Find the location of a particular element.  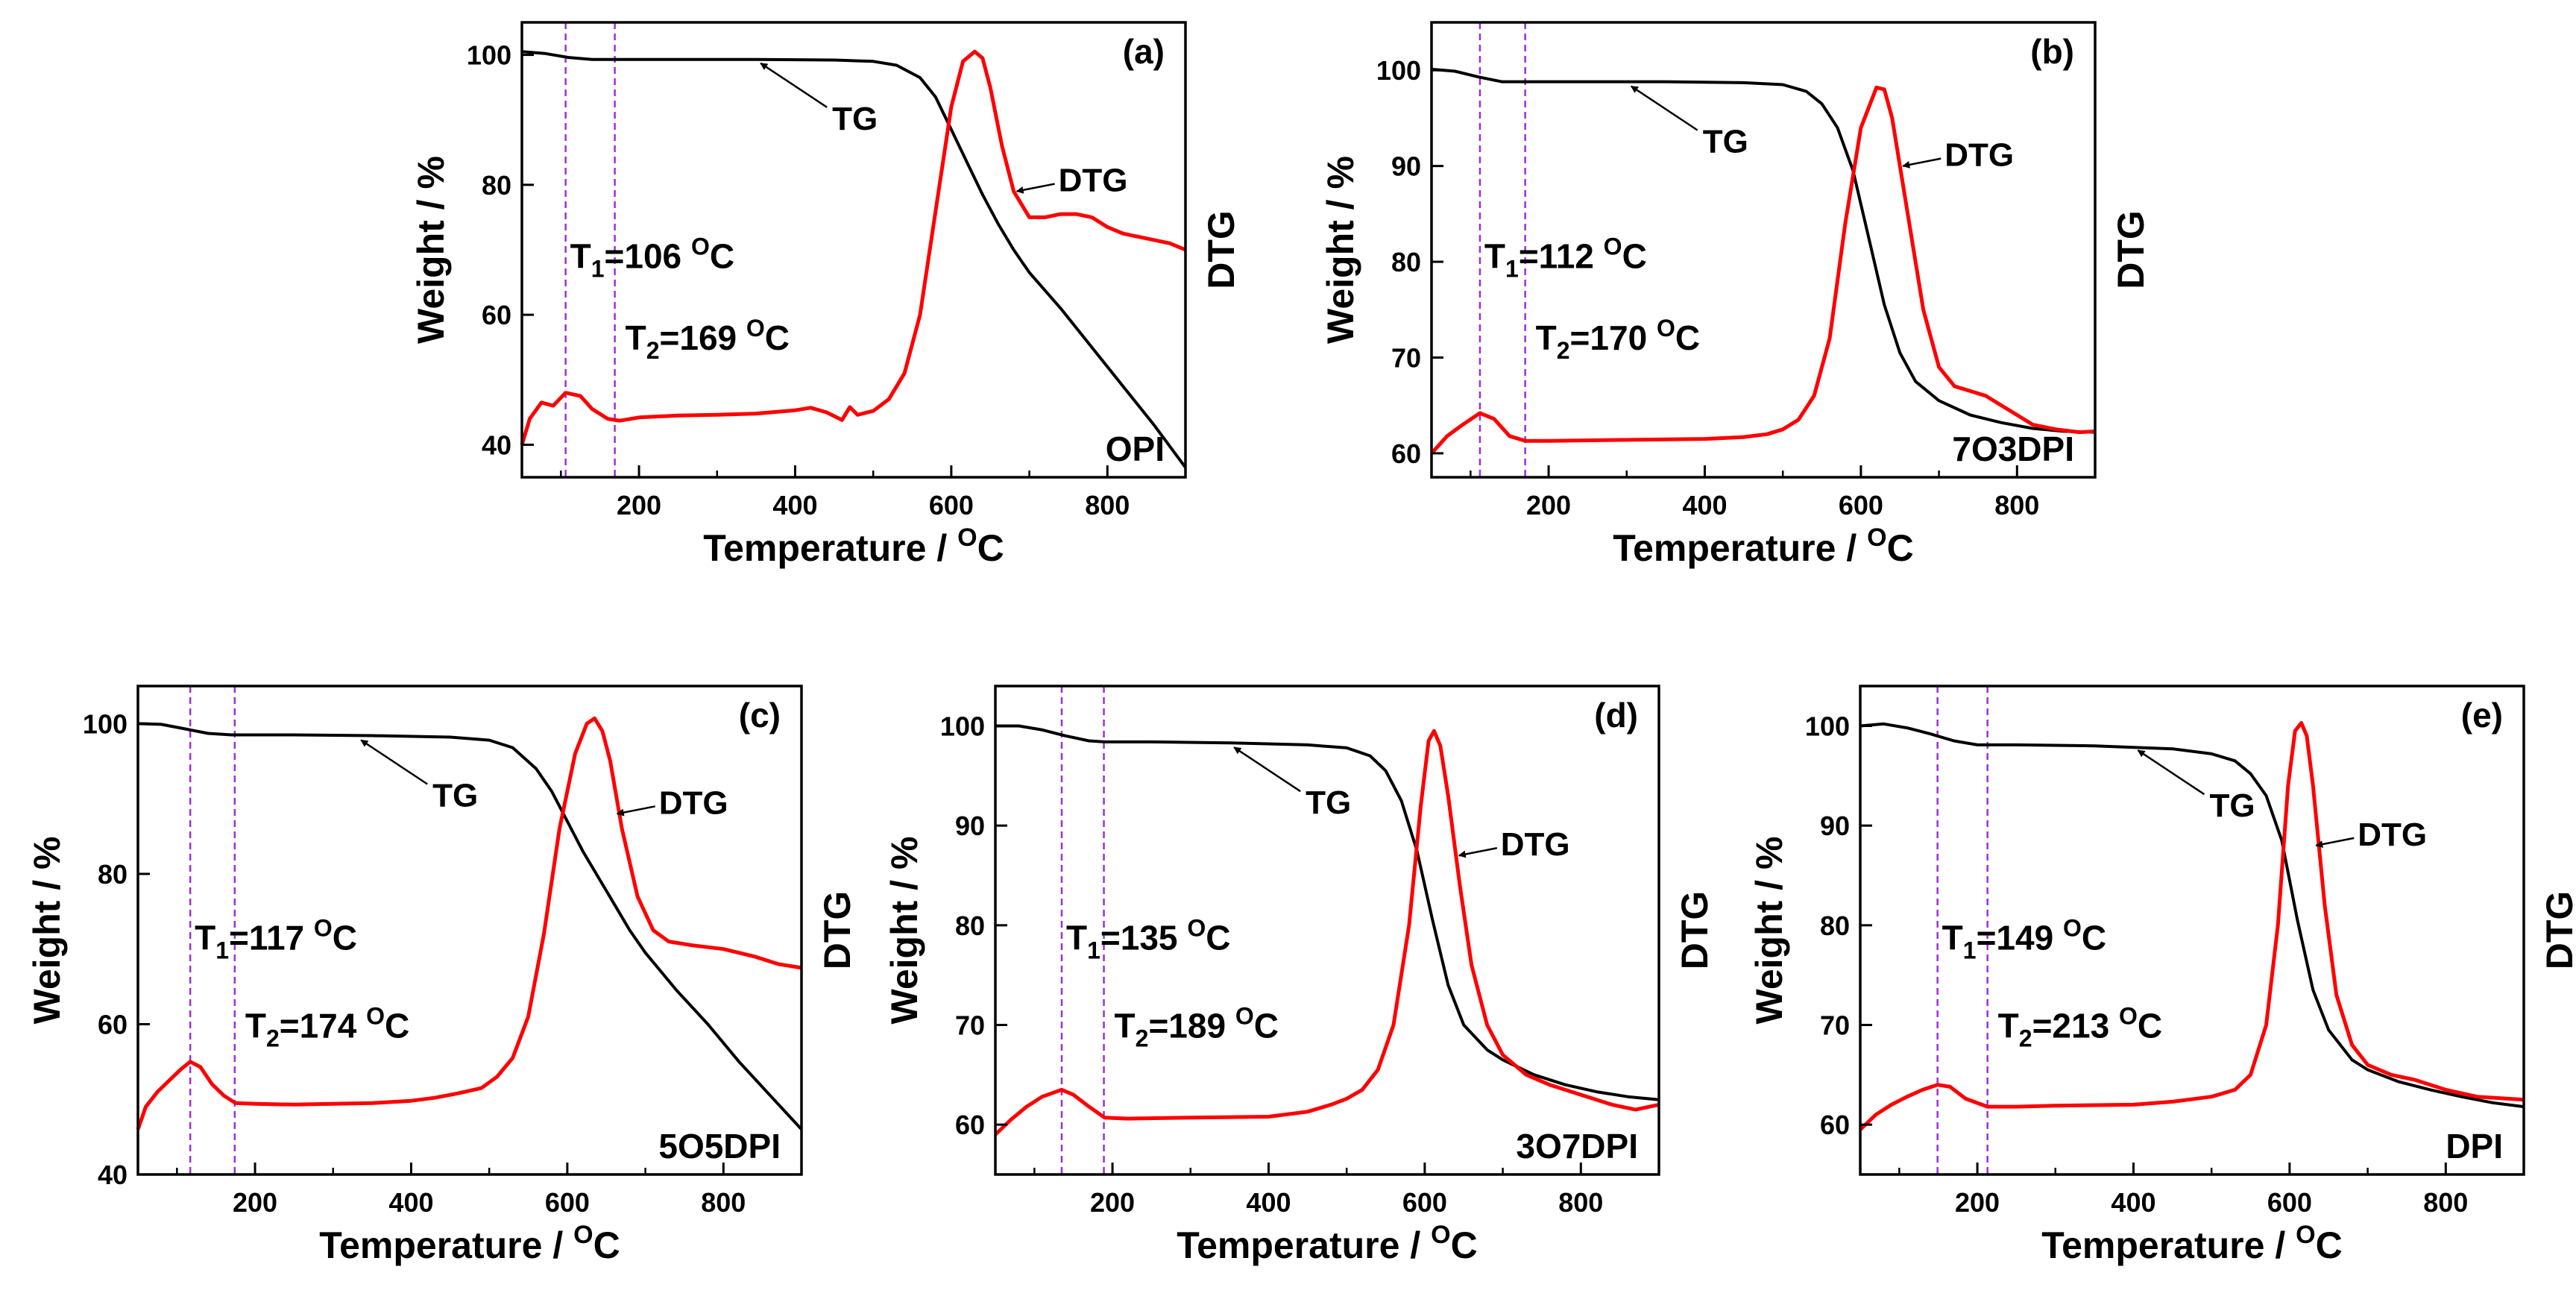

sample-name: OPI is located at coordinates (1135, 449).